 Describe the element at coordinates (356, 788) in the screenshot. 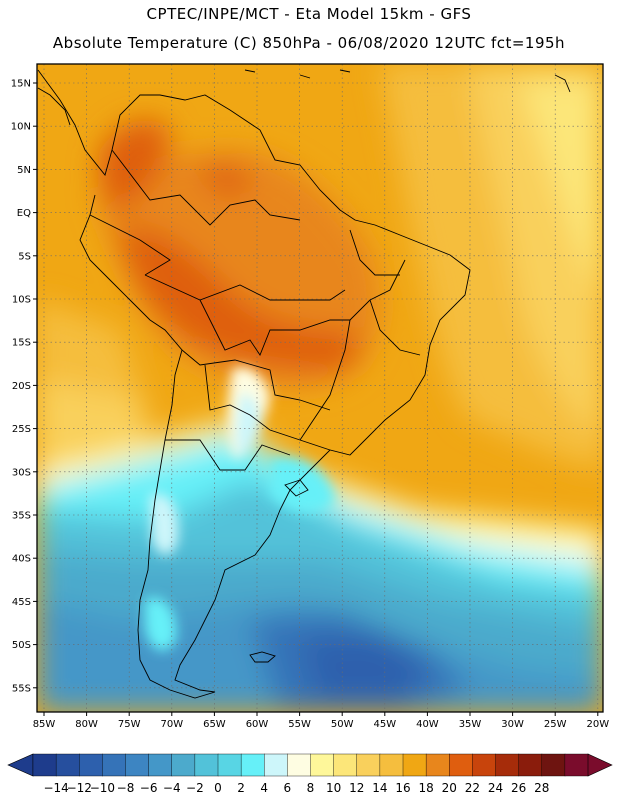

I see `colorbar-label: 12` at that location.